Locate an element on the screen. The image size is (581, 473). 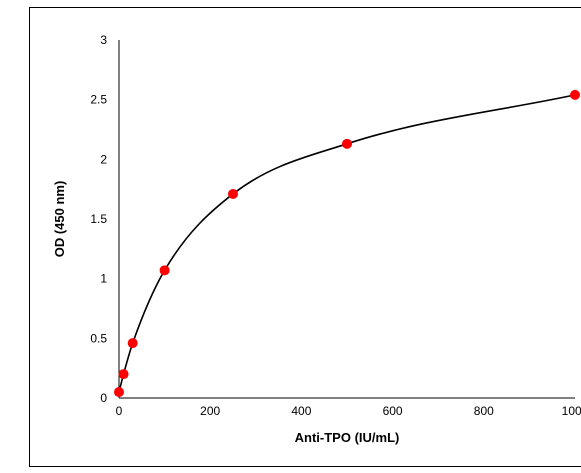
x-tick-labels: 0 200 400 600 800 1000 is located at coordinates (348, 411).